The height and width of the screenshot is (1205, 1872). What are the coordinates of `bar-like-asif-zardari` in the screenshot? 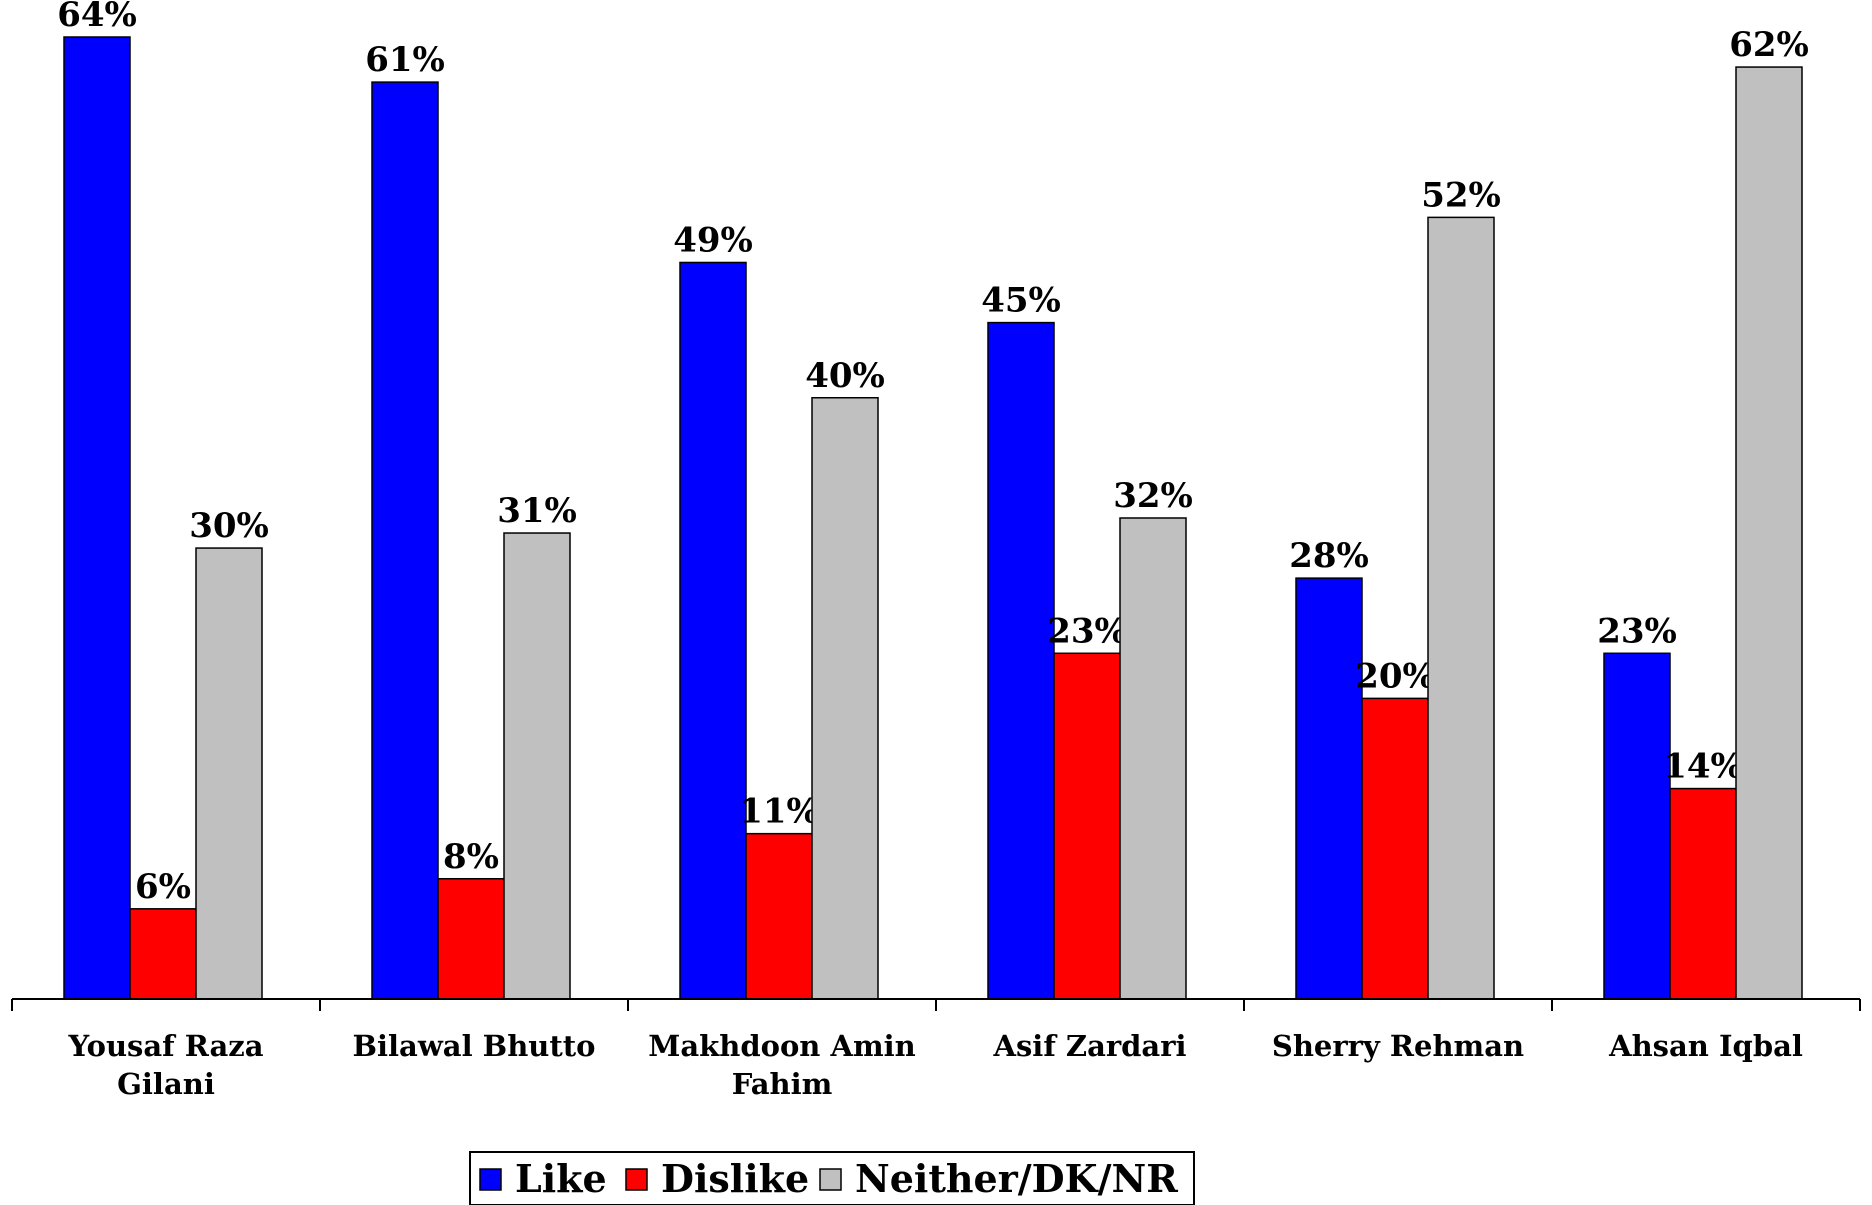 It's located at (1021, 660).